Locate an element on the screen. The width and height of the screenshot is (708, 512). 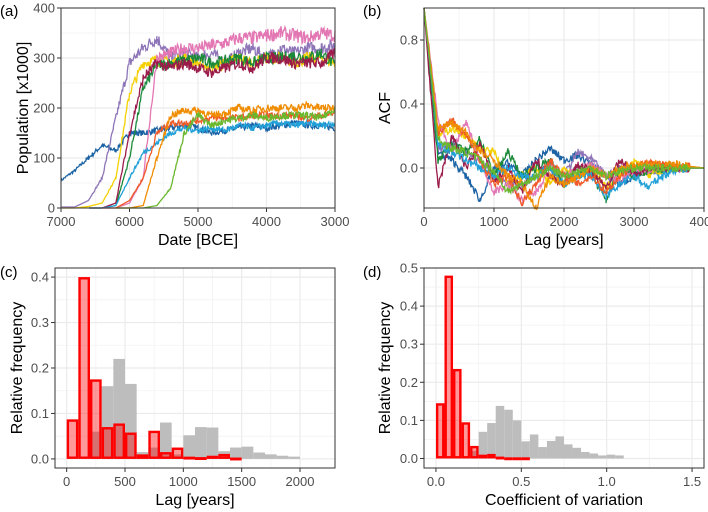
panel-label: (d) is located at coordinates (372, 272).